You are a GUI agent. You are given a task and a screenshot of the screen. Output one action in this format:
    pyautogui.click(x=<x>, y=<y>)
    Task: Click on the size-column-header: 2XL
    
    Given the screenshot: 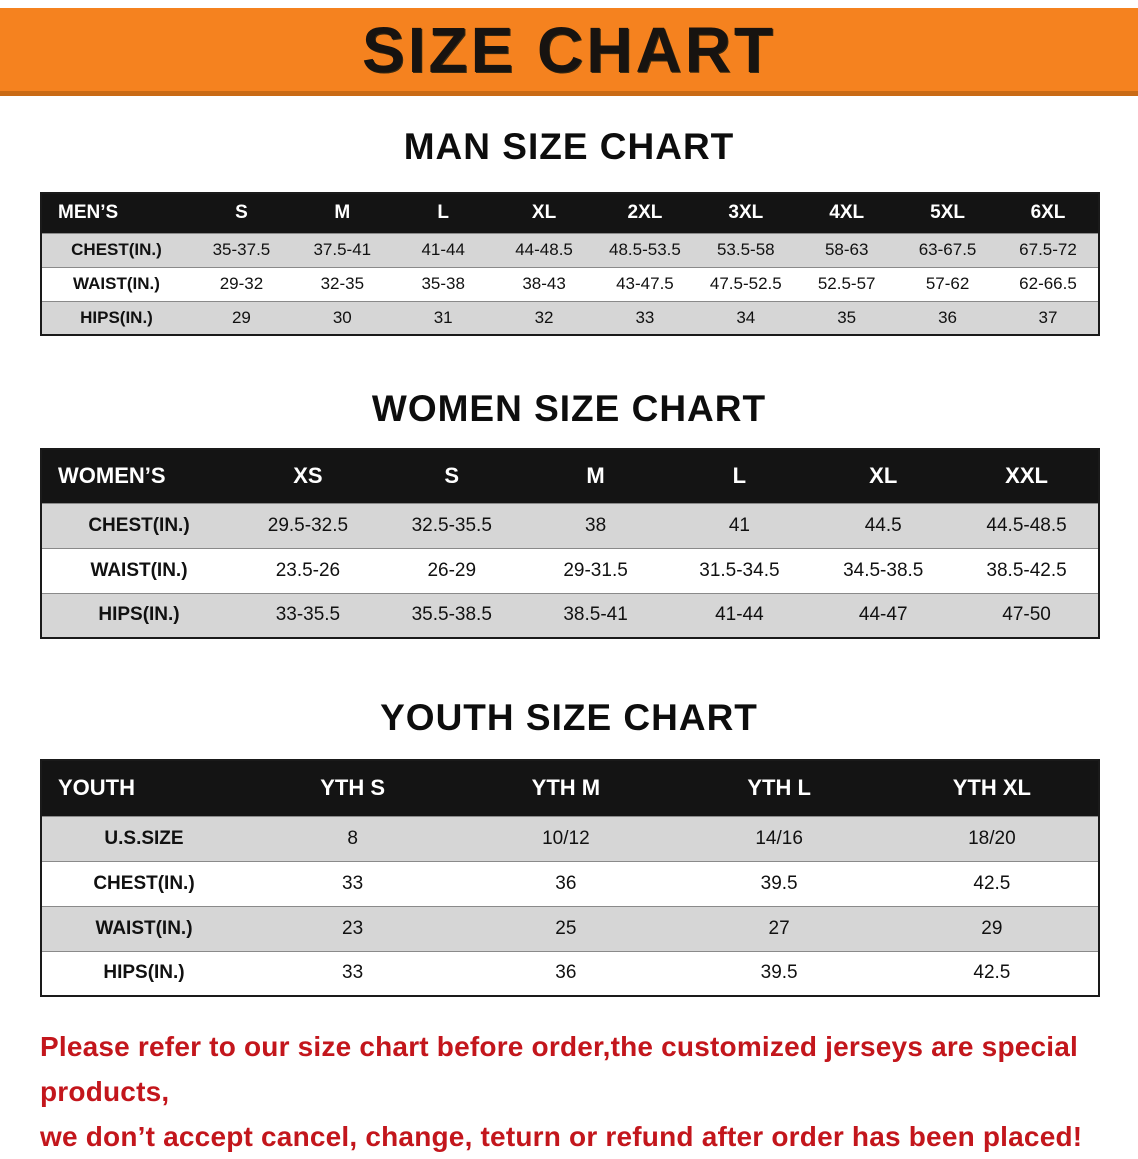 What is the action you would take?
    pyautogui.click(x=645, y=213)
    